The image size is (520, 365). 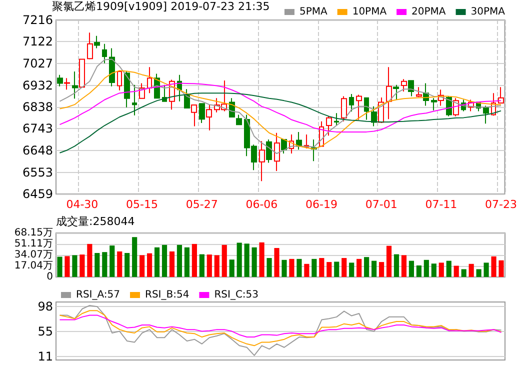 I want to click on x-tick-label: 06-19, so click(x=322, y=204).